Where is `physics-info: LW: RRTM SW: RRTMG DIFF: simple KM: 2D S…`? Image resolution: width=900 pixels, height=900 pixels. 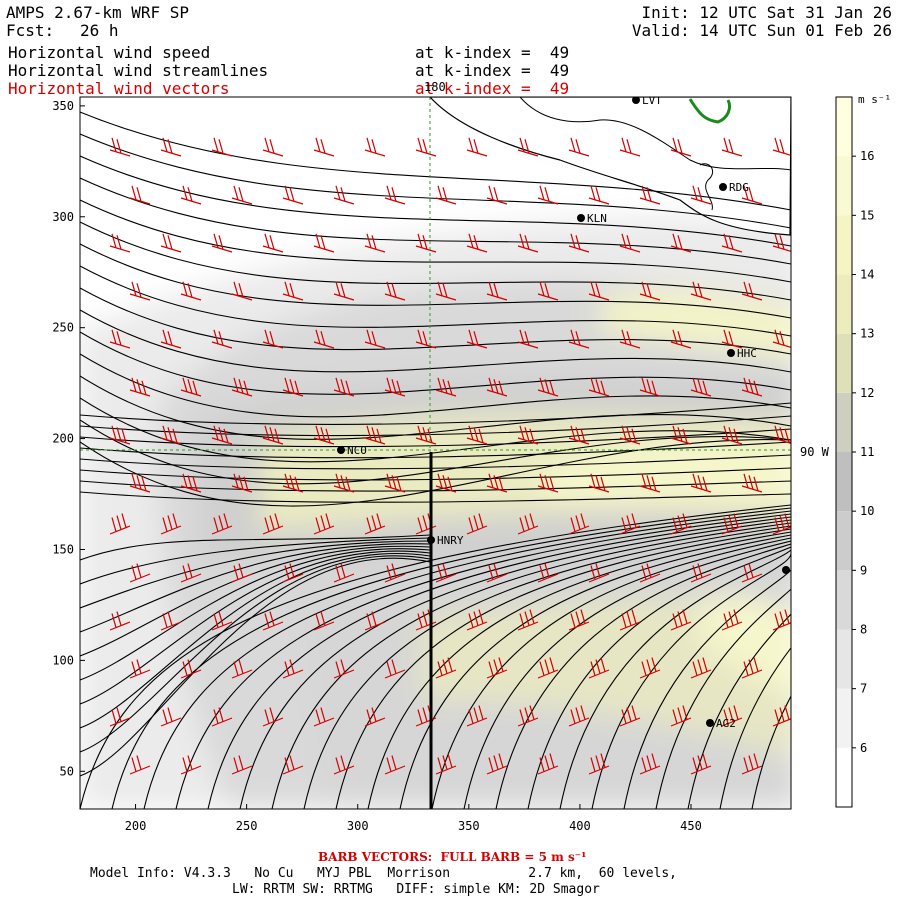 physics-info: LW: RRTM SW: RRTMG DIFF: simple KM: 2D S… is located at coordinates (416, 889).